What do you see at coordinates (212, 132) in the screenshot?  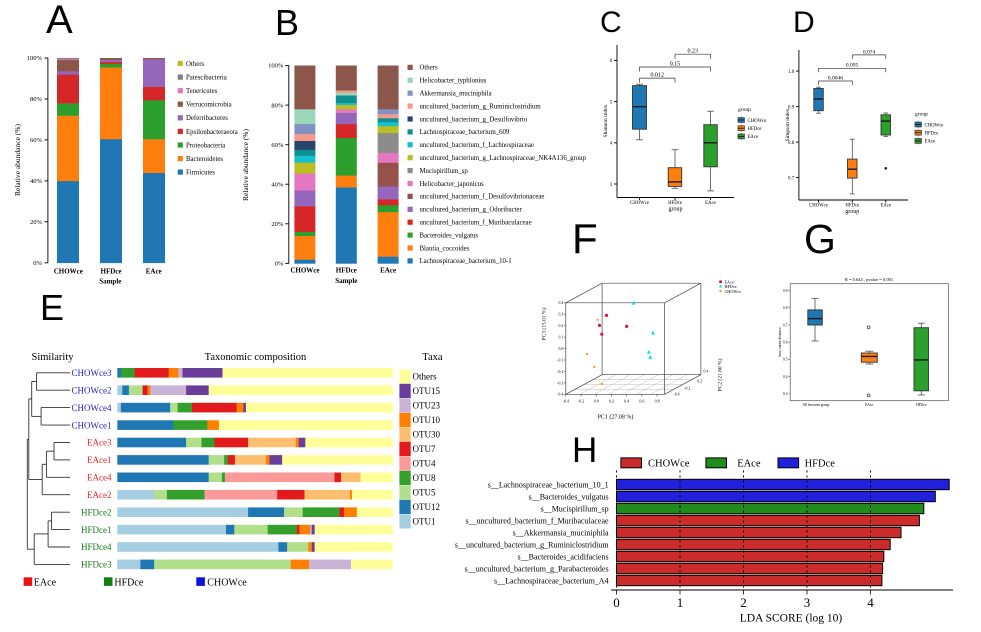 I see `svg-text: Epsilonbacteraeota` at bounding box center [212, 132].